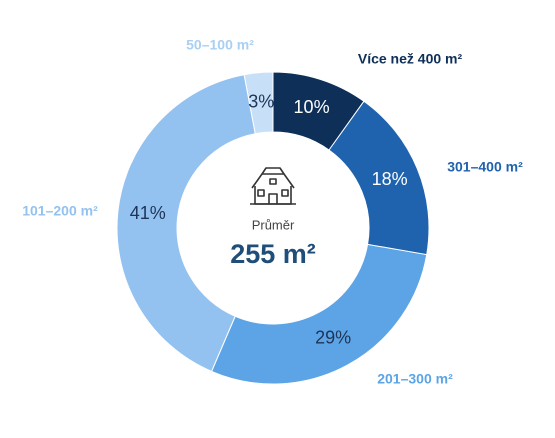 Image resolution: width=555 pixels, height=438 pixels. I want to click on value-label: 3%, so click(261, 101).